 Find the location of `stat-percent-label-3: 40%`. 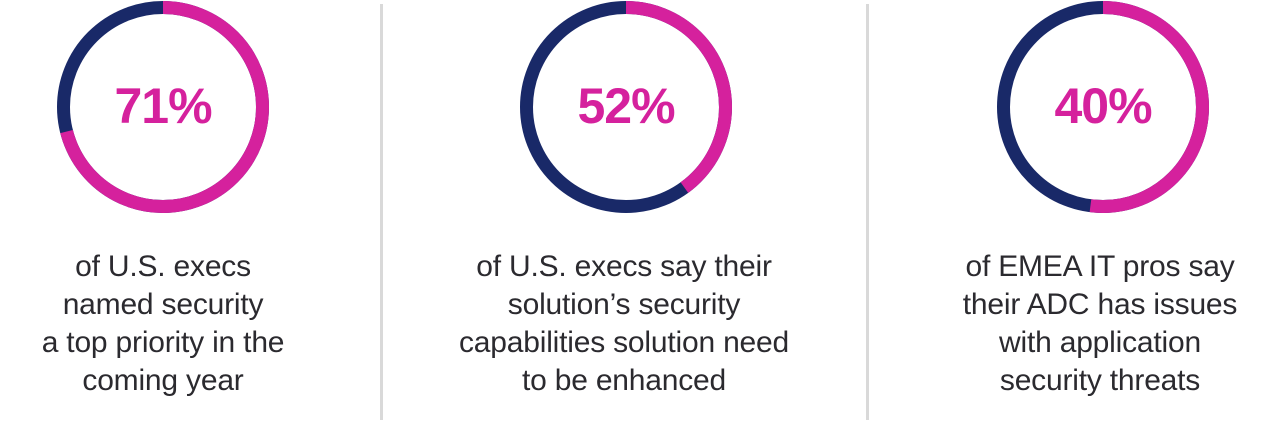

stat-percent-label-3: 40% is located at coordinates (1103, 106).